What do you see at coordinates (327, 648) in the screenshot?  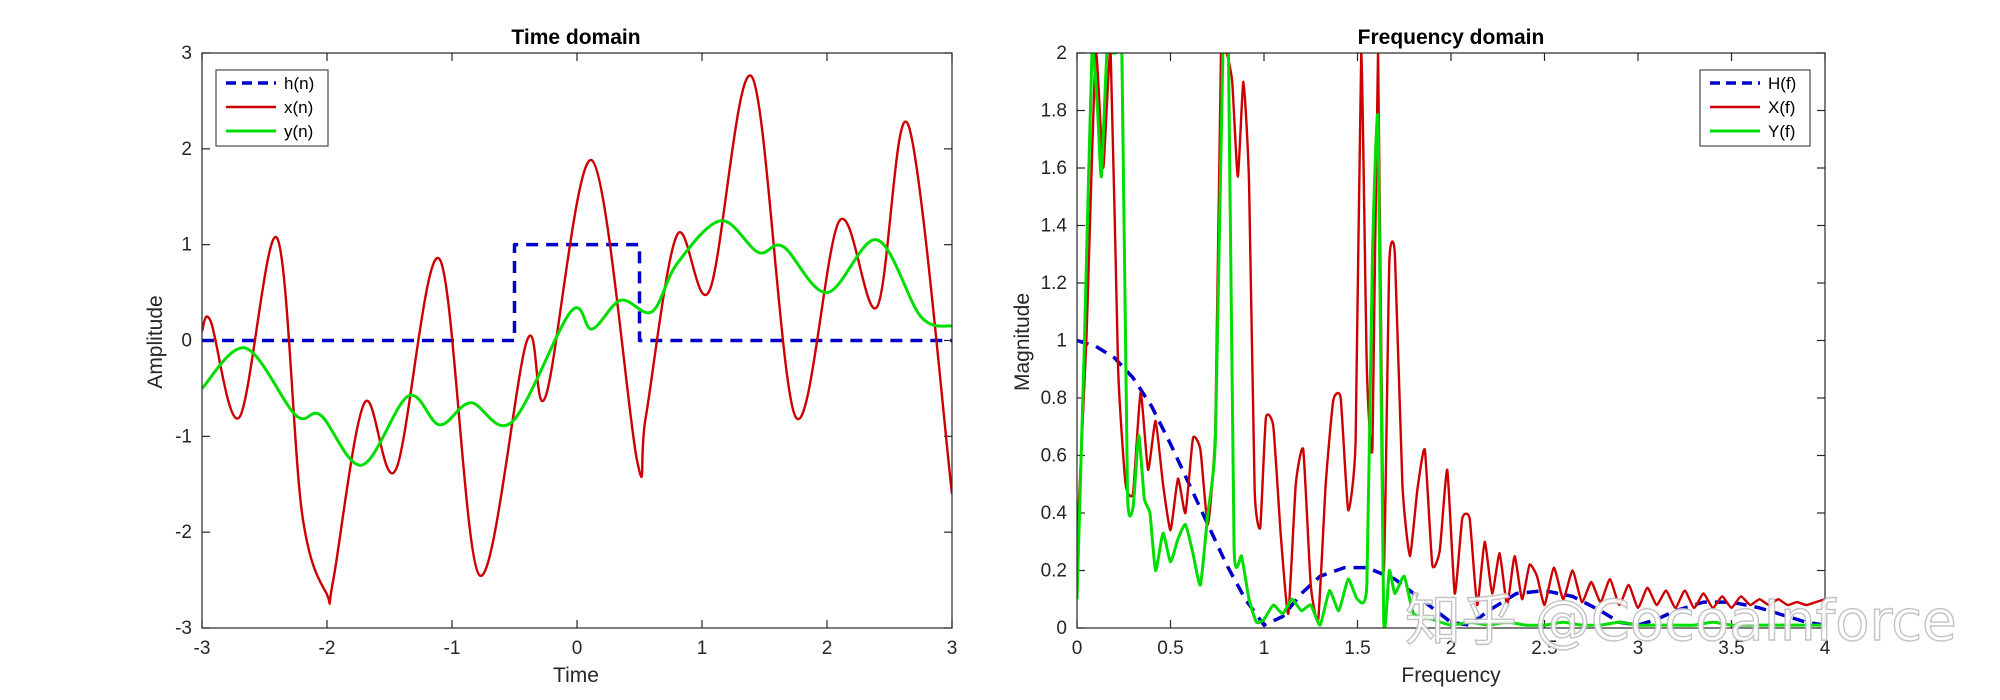 I see `x-tick-label: -2` at bounding box center [327, 648].